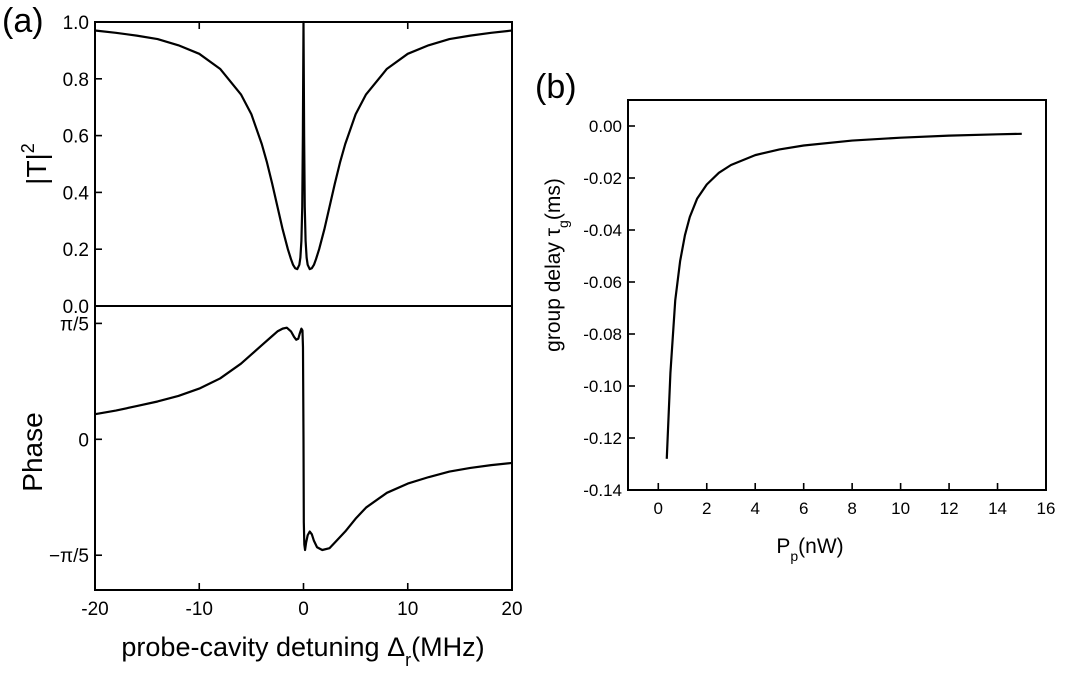  I want to click on panel-a-top-ytick-label-2: 0.4, so click(76, 193).